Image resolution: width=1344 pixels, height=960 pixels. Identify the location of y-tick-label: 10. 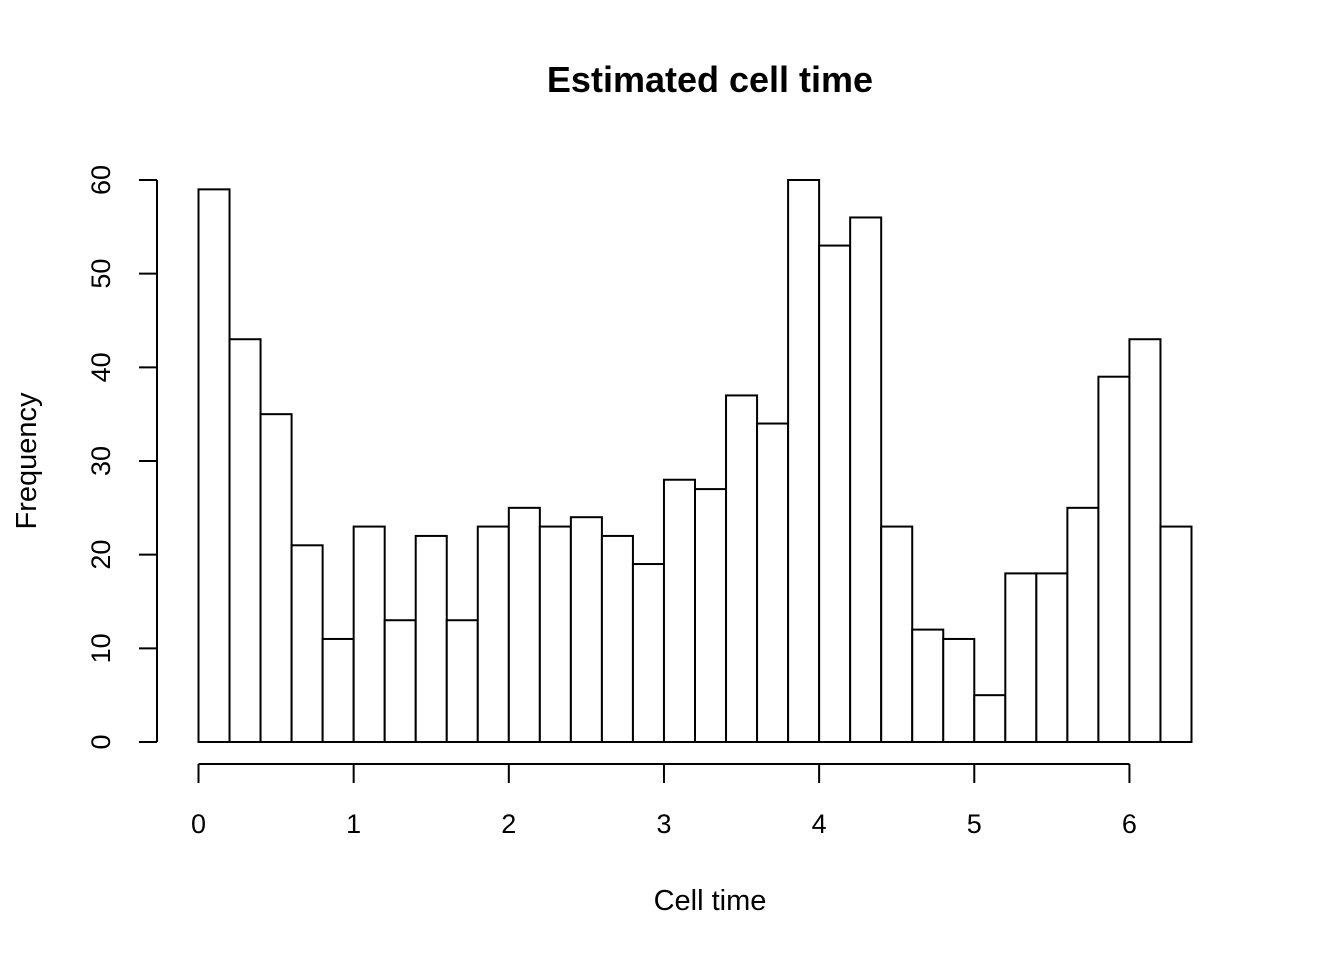
(101, 648).